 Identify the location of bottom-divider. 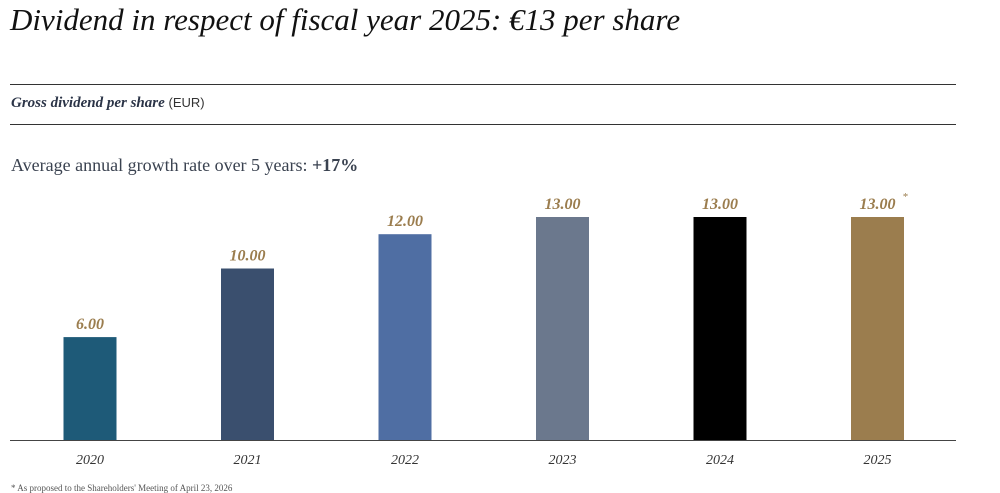
(483, 124).